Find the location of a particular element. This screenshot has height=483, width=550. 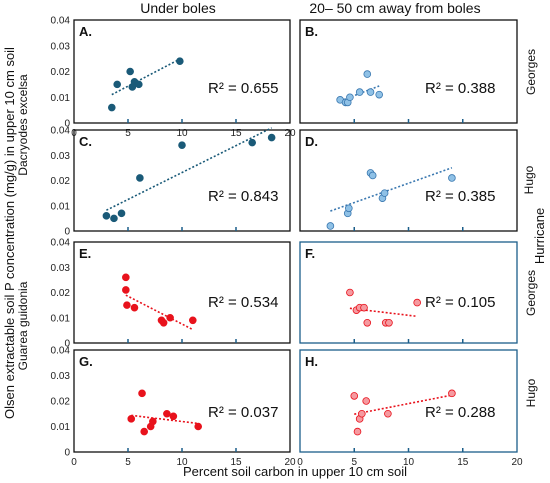

y-tick-label: 0.02 is located at coordinates (61, 181).